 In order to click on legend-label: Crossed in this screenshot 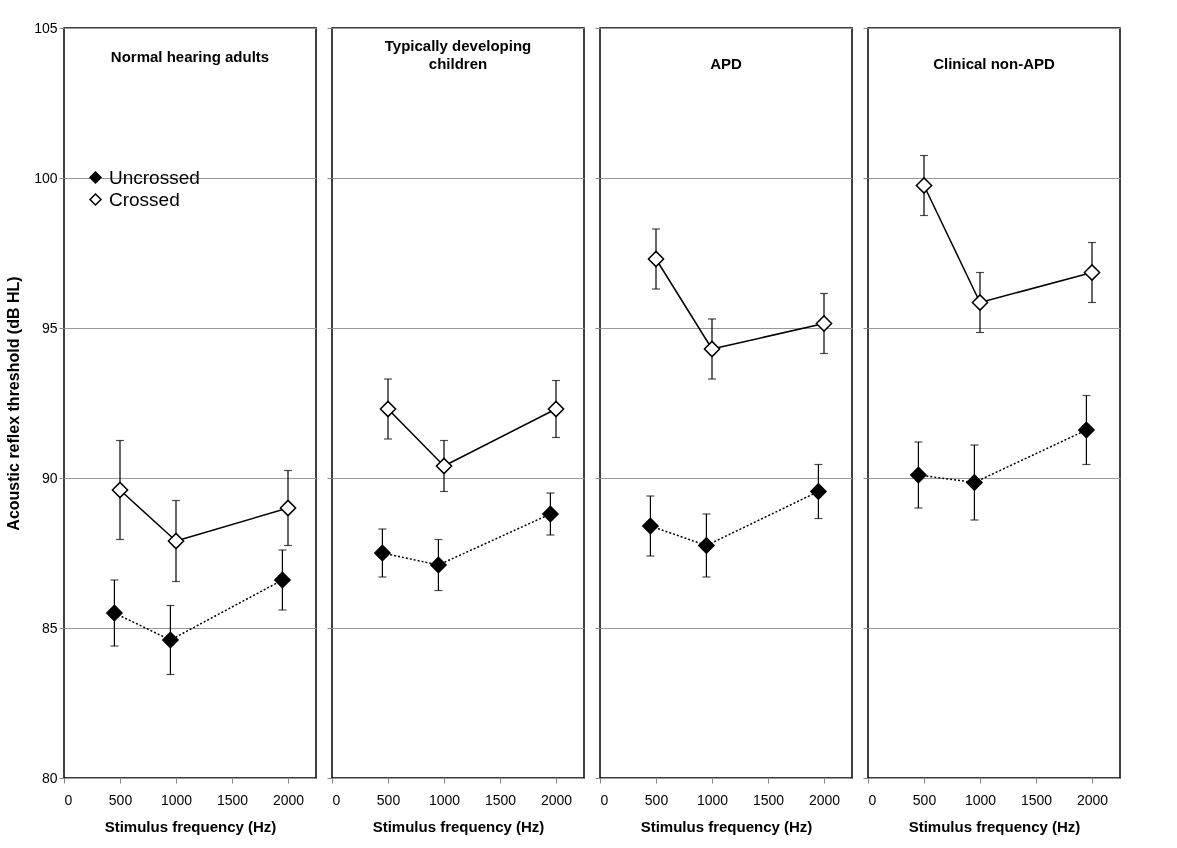, I will do `click(144, 199)`.